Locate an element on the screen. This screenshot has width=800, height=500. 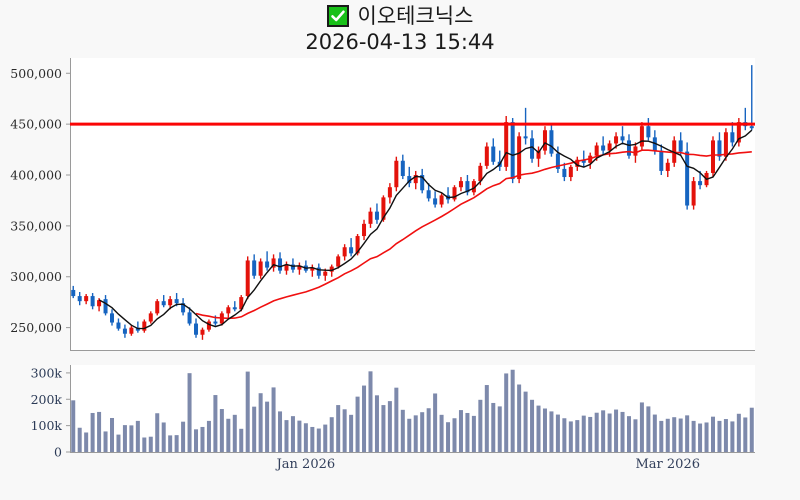
page-title: 이오테크닉스 is located at coordinates (415, 15).